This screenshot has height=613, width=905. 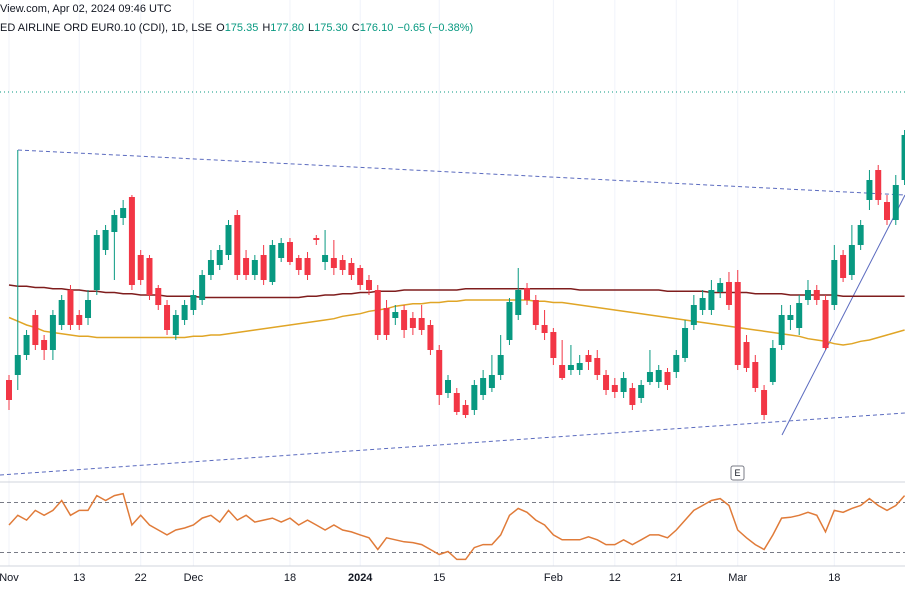 I want to click on x-tick-label: Mar, so click(x=737, y=578).